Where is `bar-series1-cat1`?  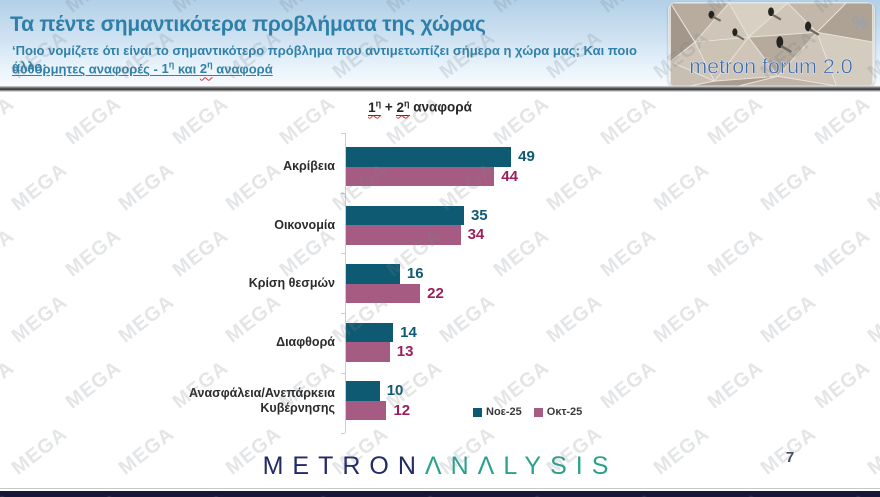 bar-series1-cat1 is located at coordinates (403, 235).